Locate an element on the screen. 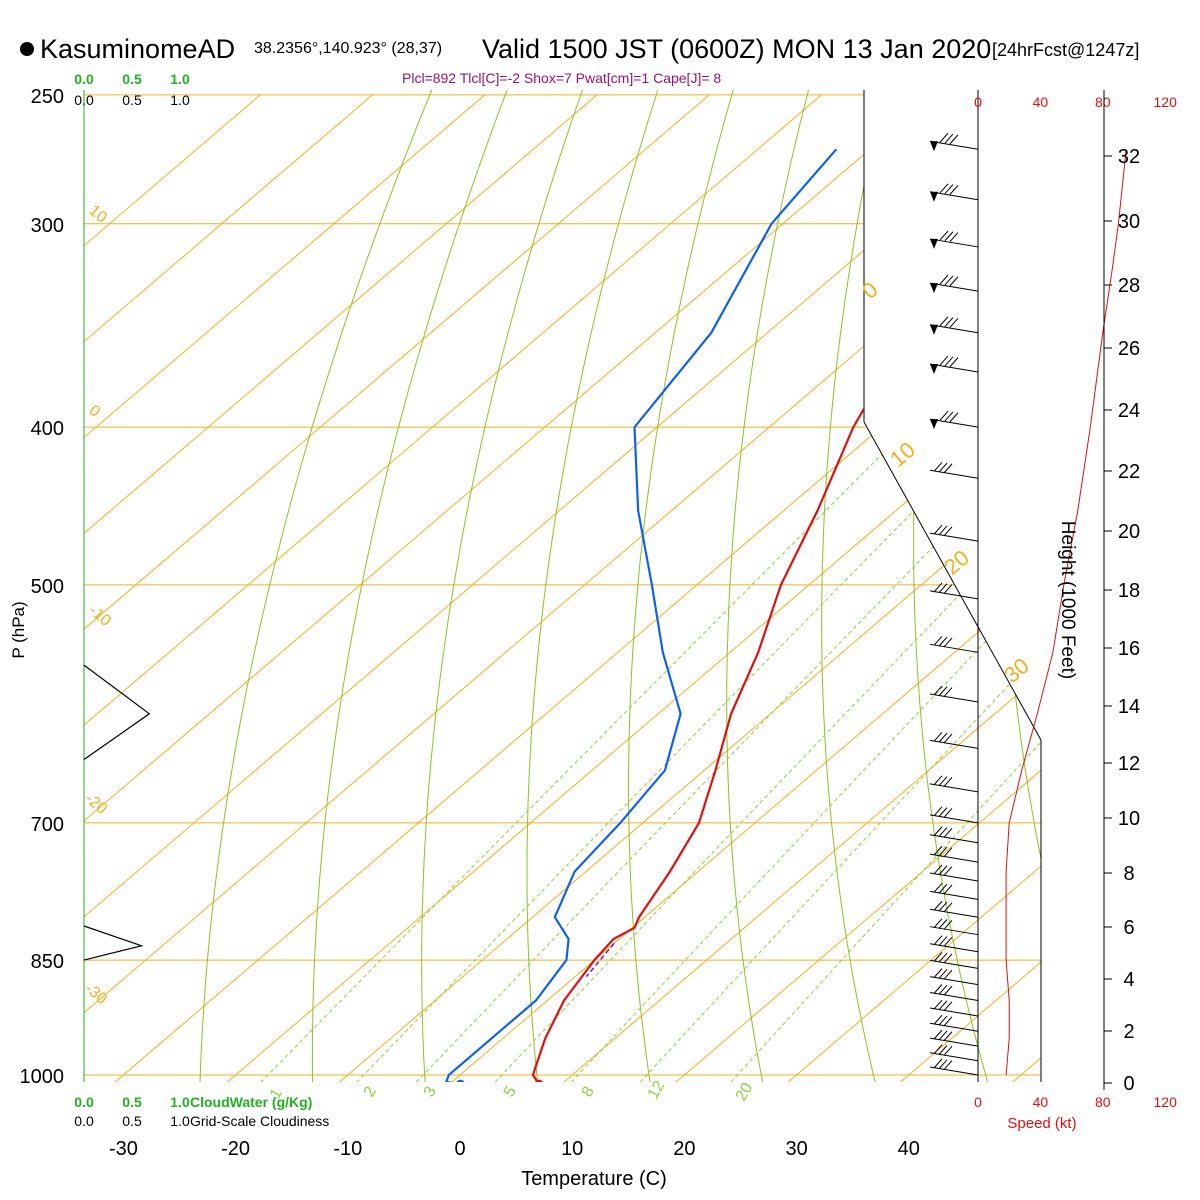 This screenshot has height=1200, width=1200. height-tick-label: 12 is located at coordinates (1129, 764).